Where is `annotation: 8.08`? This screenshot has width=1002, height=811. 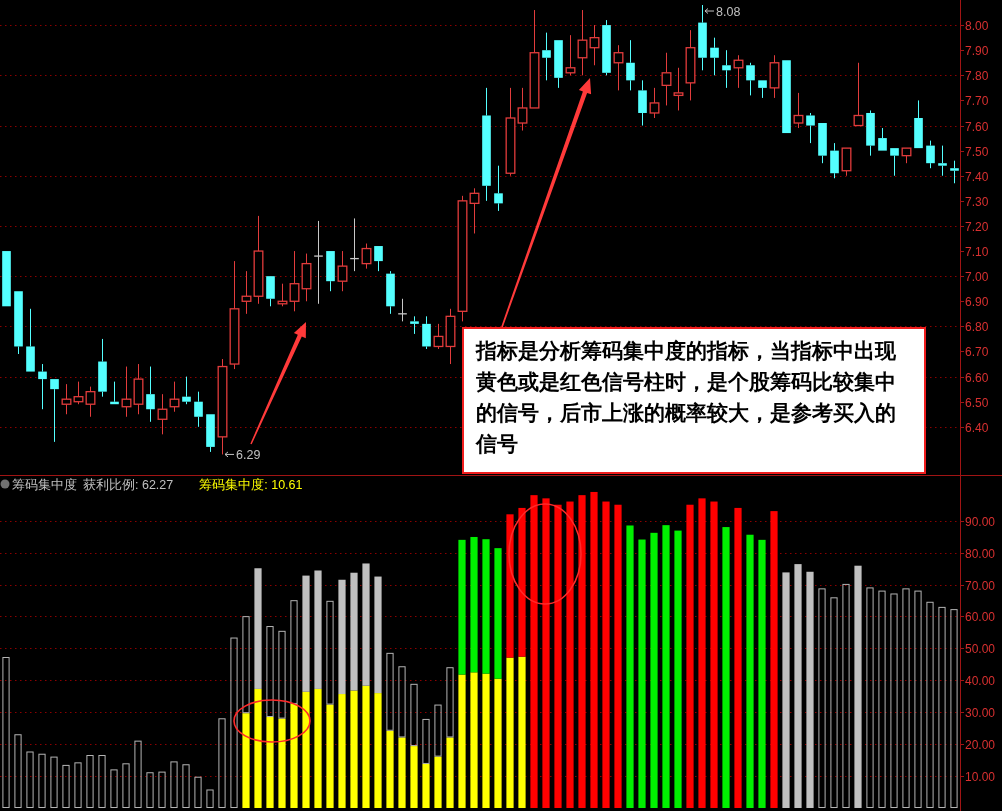 annotation: 8.08 is located at coordinates (728, 11).